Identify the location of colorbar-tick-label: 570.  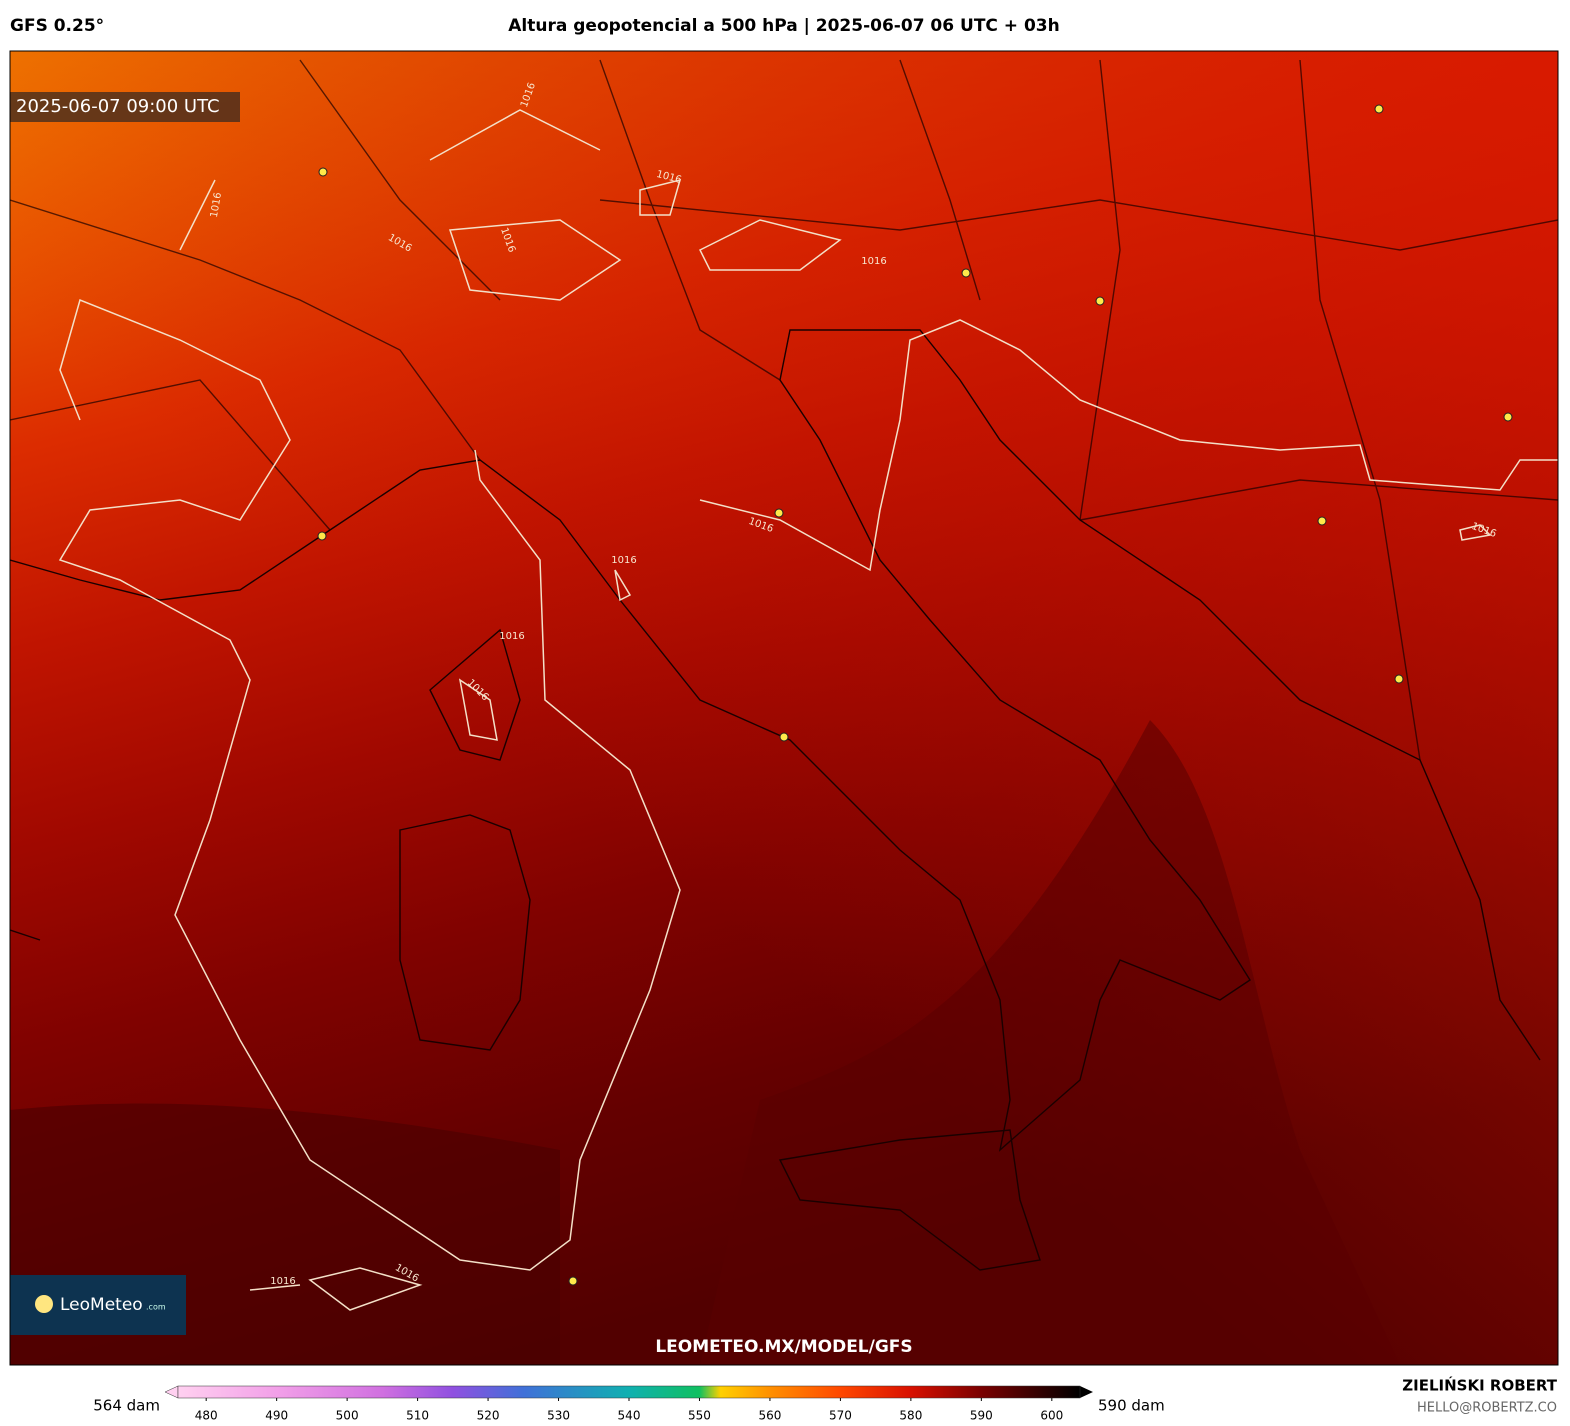
(840, 1416).